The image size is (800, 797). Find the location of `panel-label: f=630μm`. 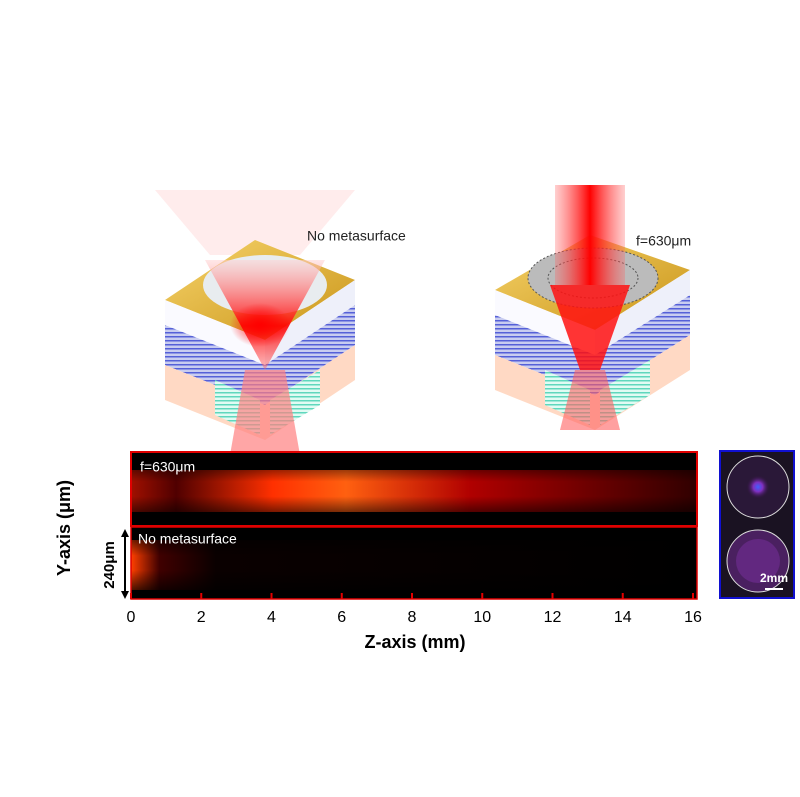

panel-label: f=630μm is located at coordinates (167, 467).